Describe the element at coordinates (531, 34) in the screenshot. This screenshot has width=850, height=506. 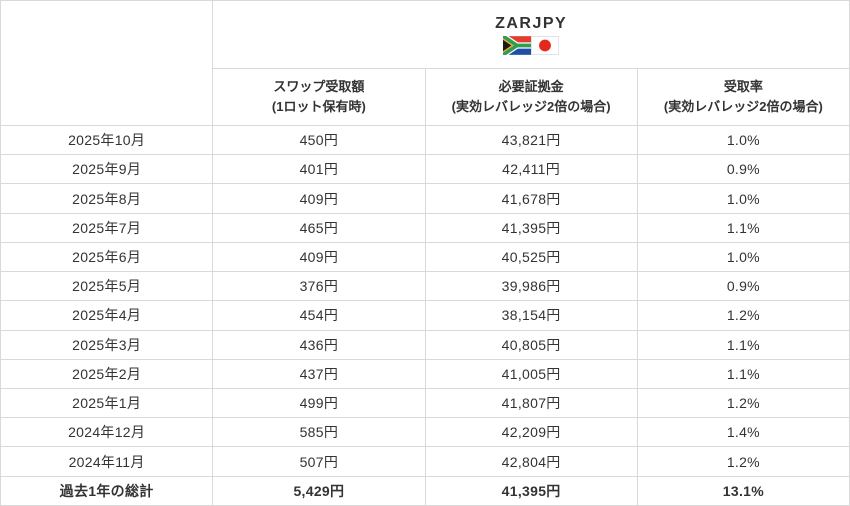
I see `pair-header-cell: ZARJPY` at that location.